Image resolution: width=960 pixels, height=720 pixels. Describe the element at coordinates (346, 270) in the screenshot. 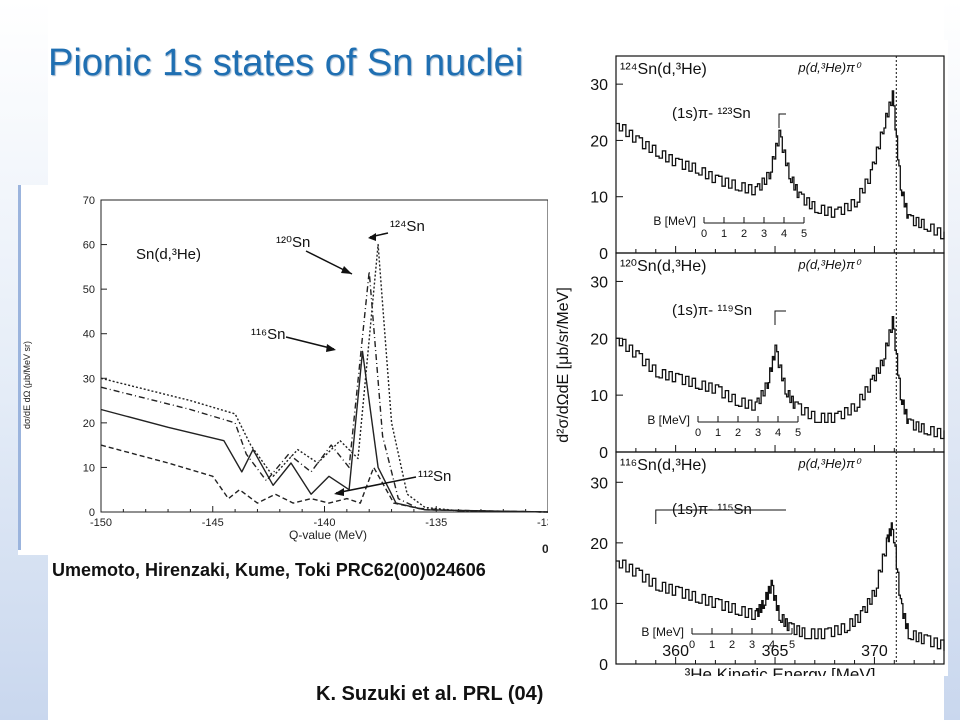

I see `arrow-120sn-head` at that location.